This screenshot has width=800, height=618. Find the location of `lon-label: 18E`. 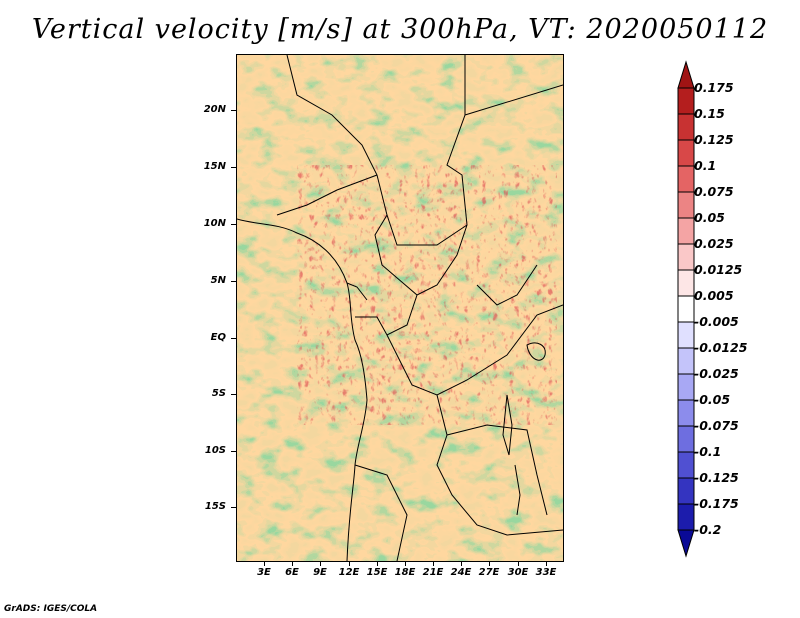

lon-label: 18E is located at coordinates (405, 572).